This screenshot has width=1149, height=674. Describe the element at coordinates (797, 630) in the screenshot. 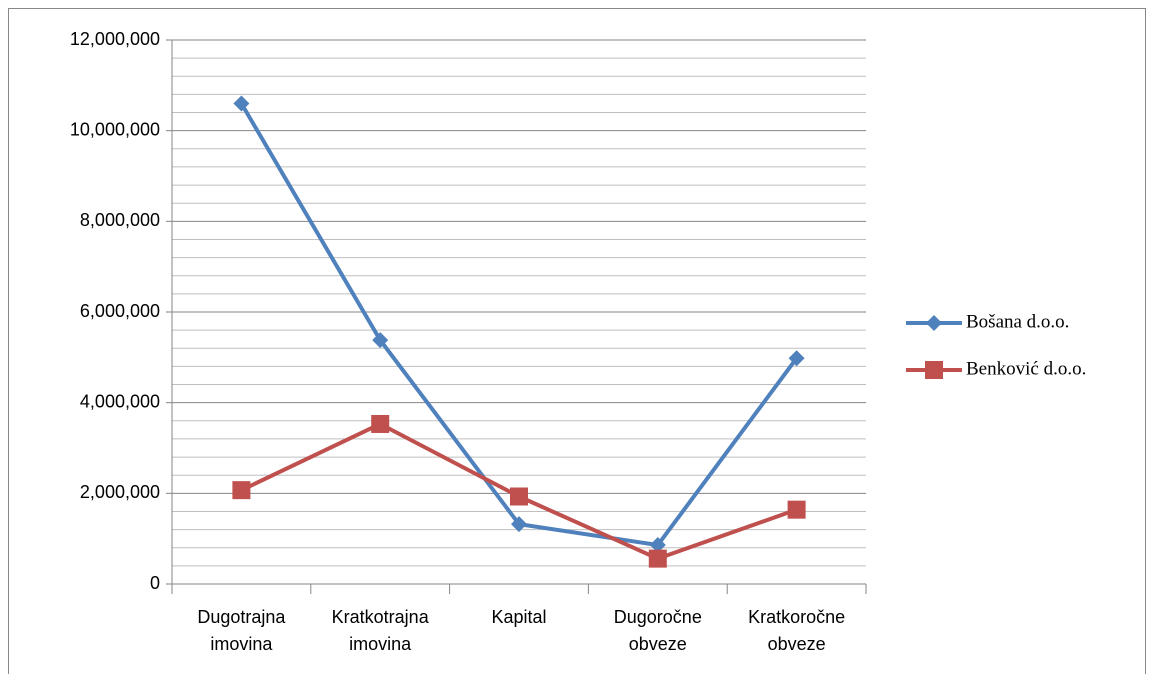

I see `x-tick-label: Kratkoročne obveze` at that location.